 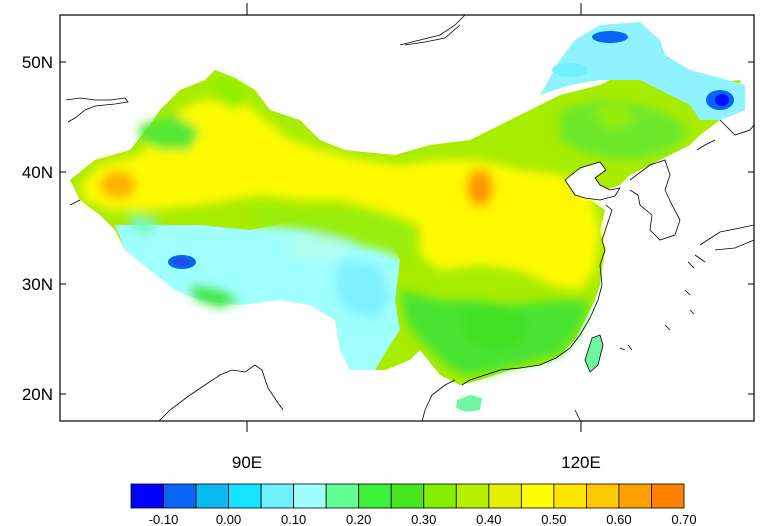 What do you see at coordinates (228, 519) in the screenshot?
I see `colorbar-label: 0.00` at bounding box center [228, 519].